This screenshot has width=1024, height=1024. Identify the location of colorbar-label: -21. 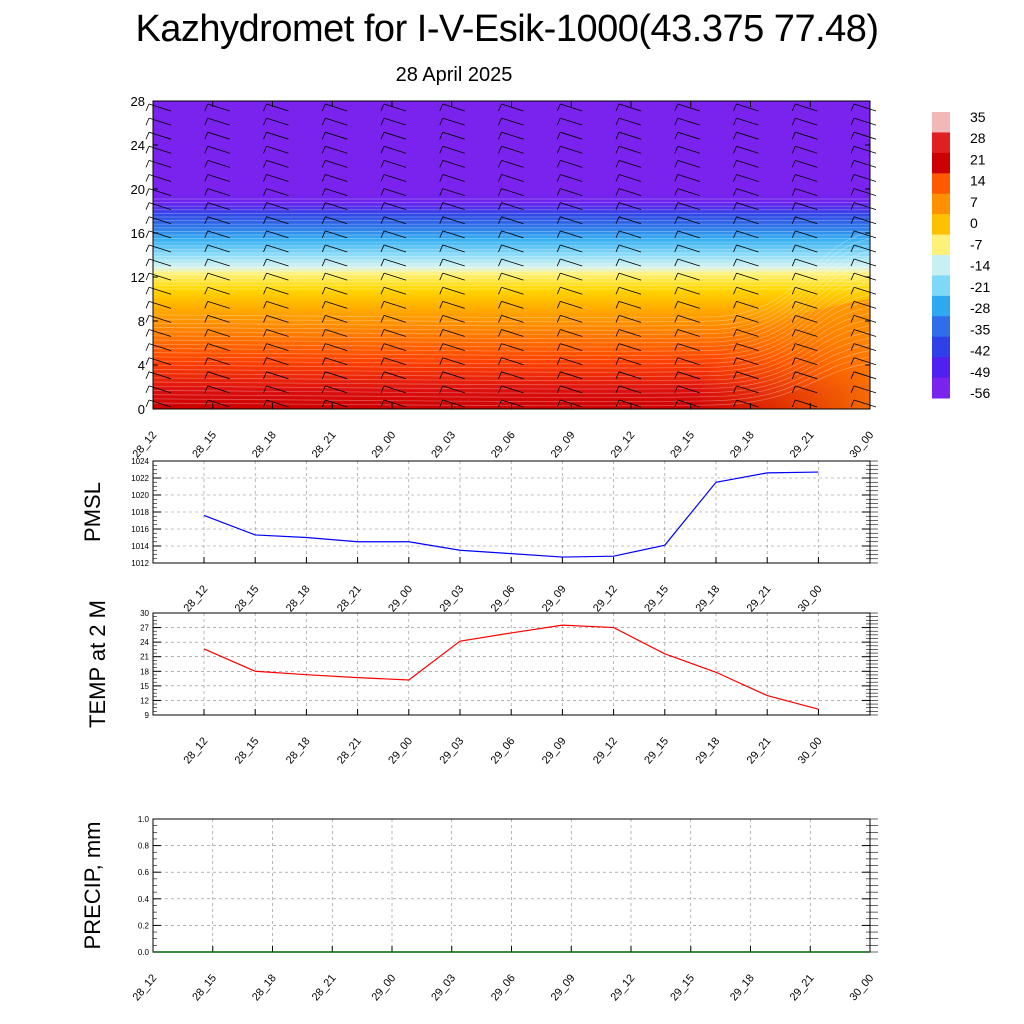
(980, 287).